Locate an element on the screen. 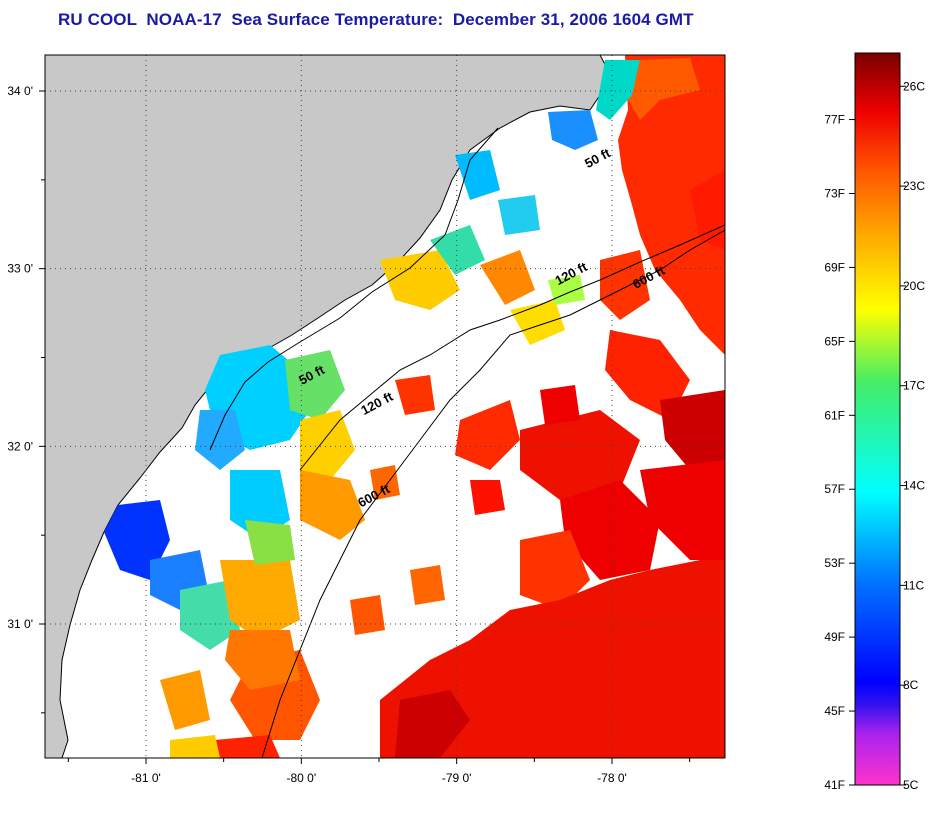 The image size is (928, 817). lon-tick-label: -78 0' is located at coordinates (612, 778).